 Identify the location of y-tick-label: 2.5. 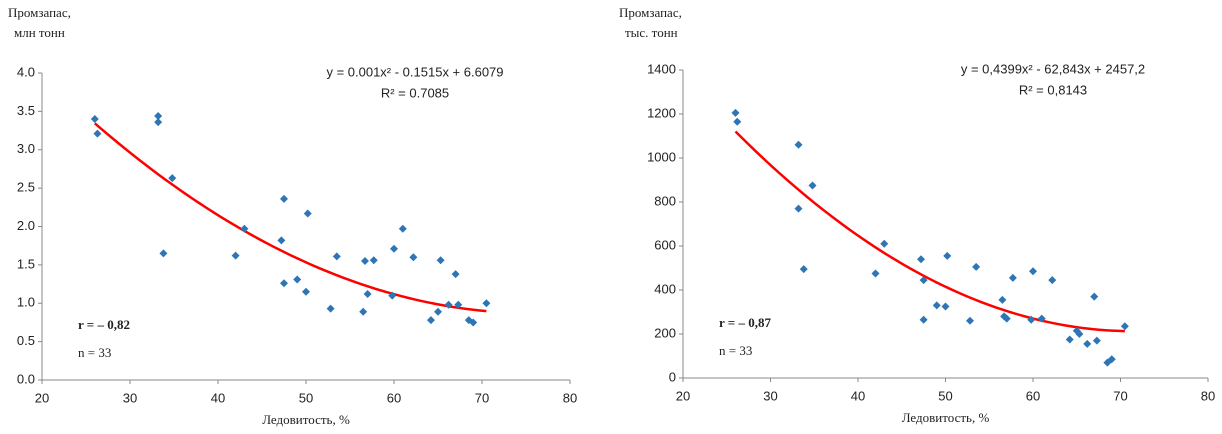
(26, 187).